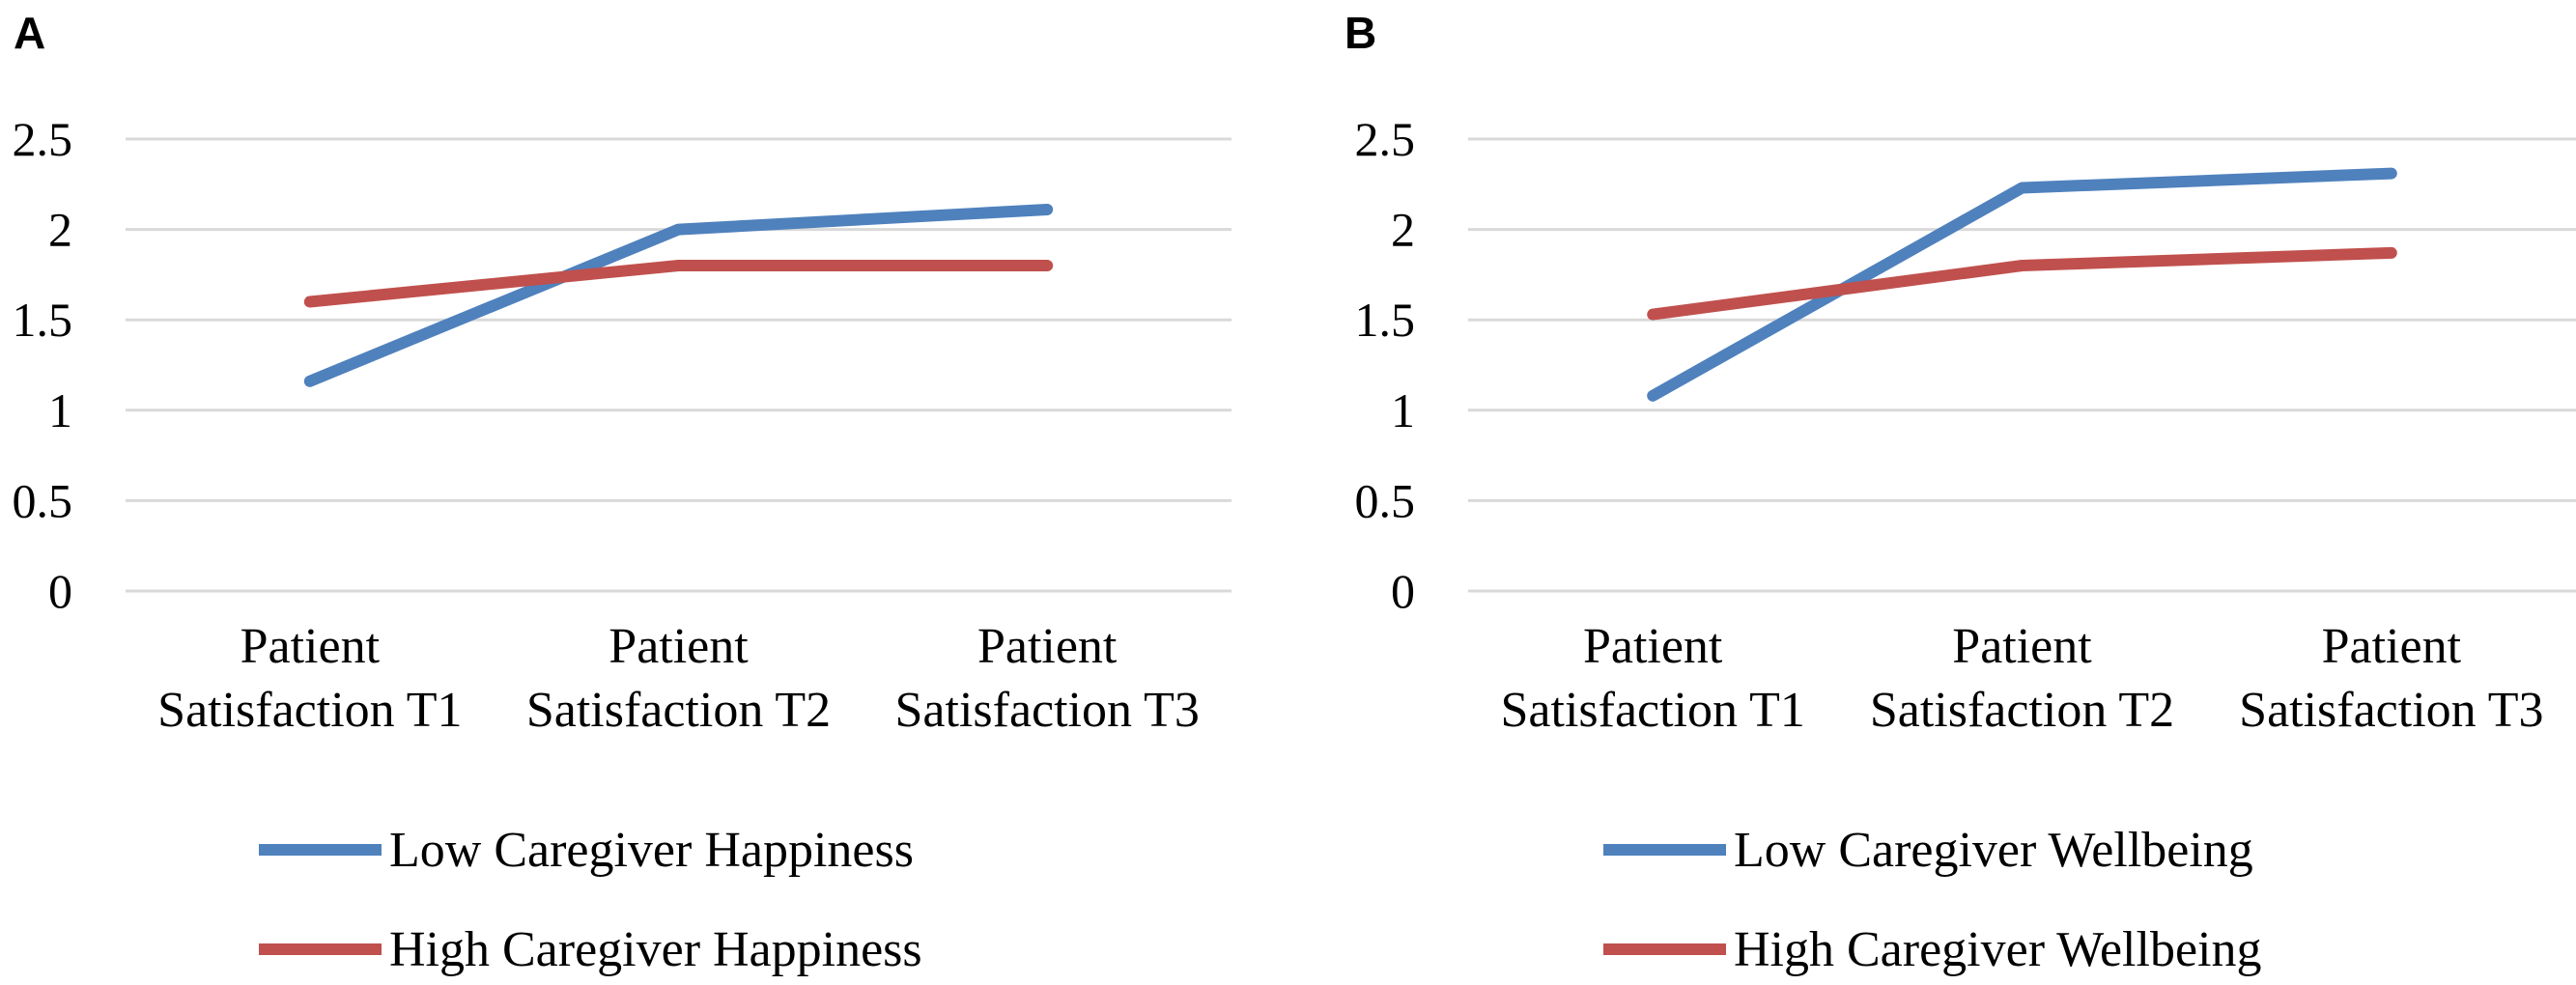 This screenshot has height=985, width=2576. Describe the element at coordinates (1993, 850) in the screenshot. I see `legend-label: Low Caregiver Wellbeing` at that location.